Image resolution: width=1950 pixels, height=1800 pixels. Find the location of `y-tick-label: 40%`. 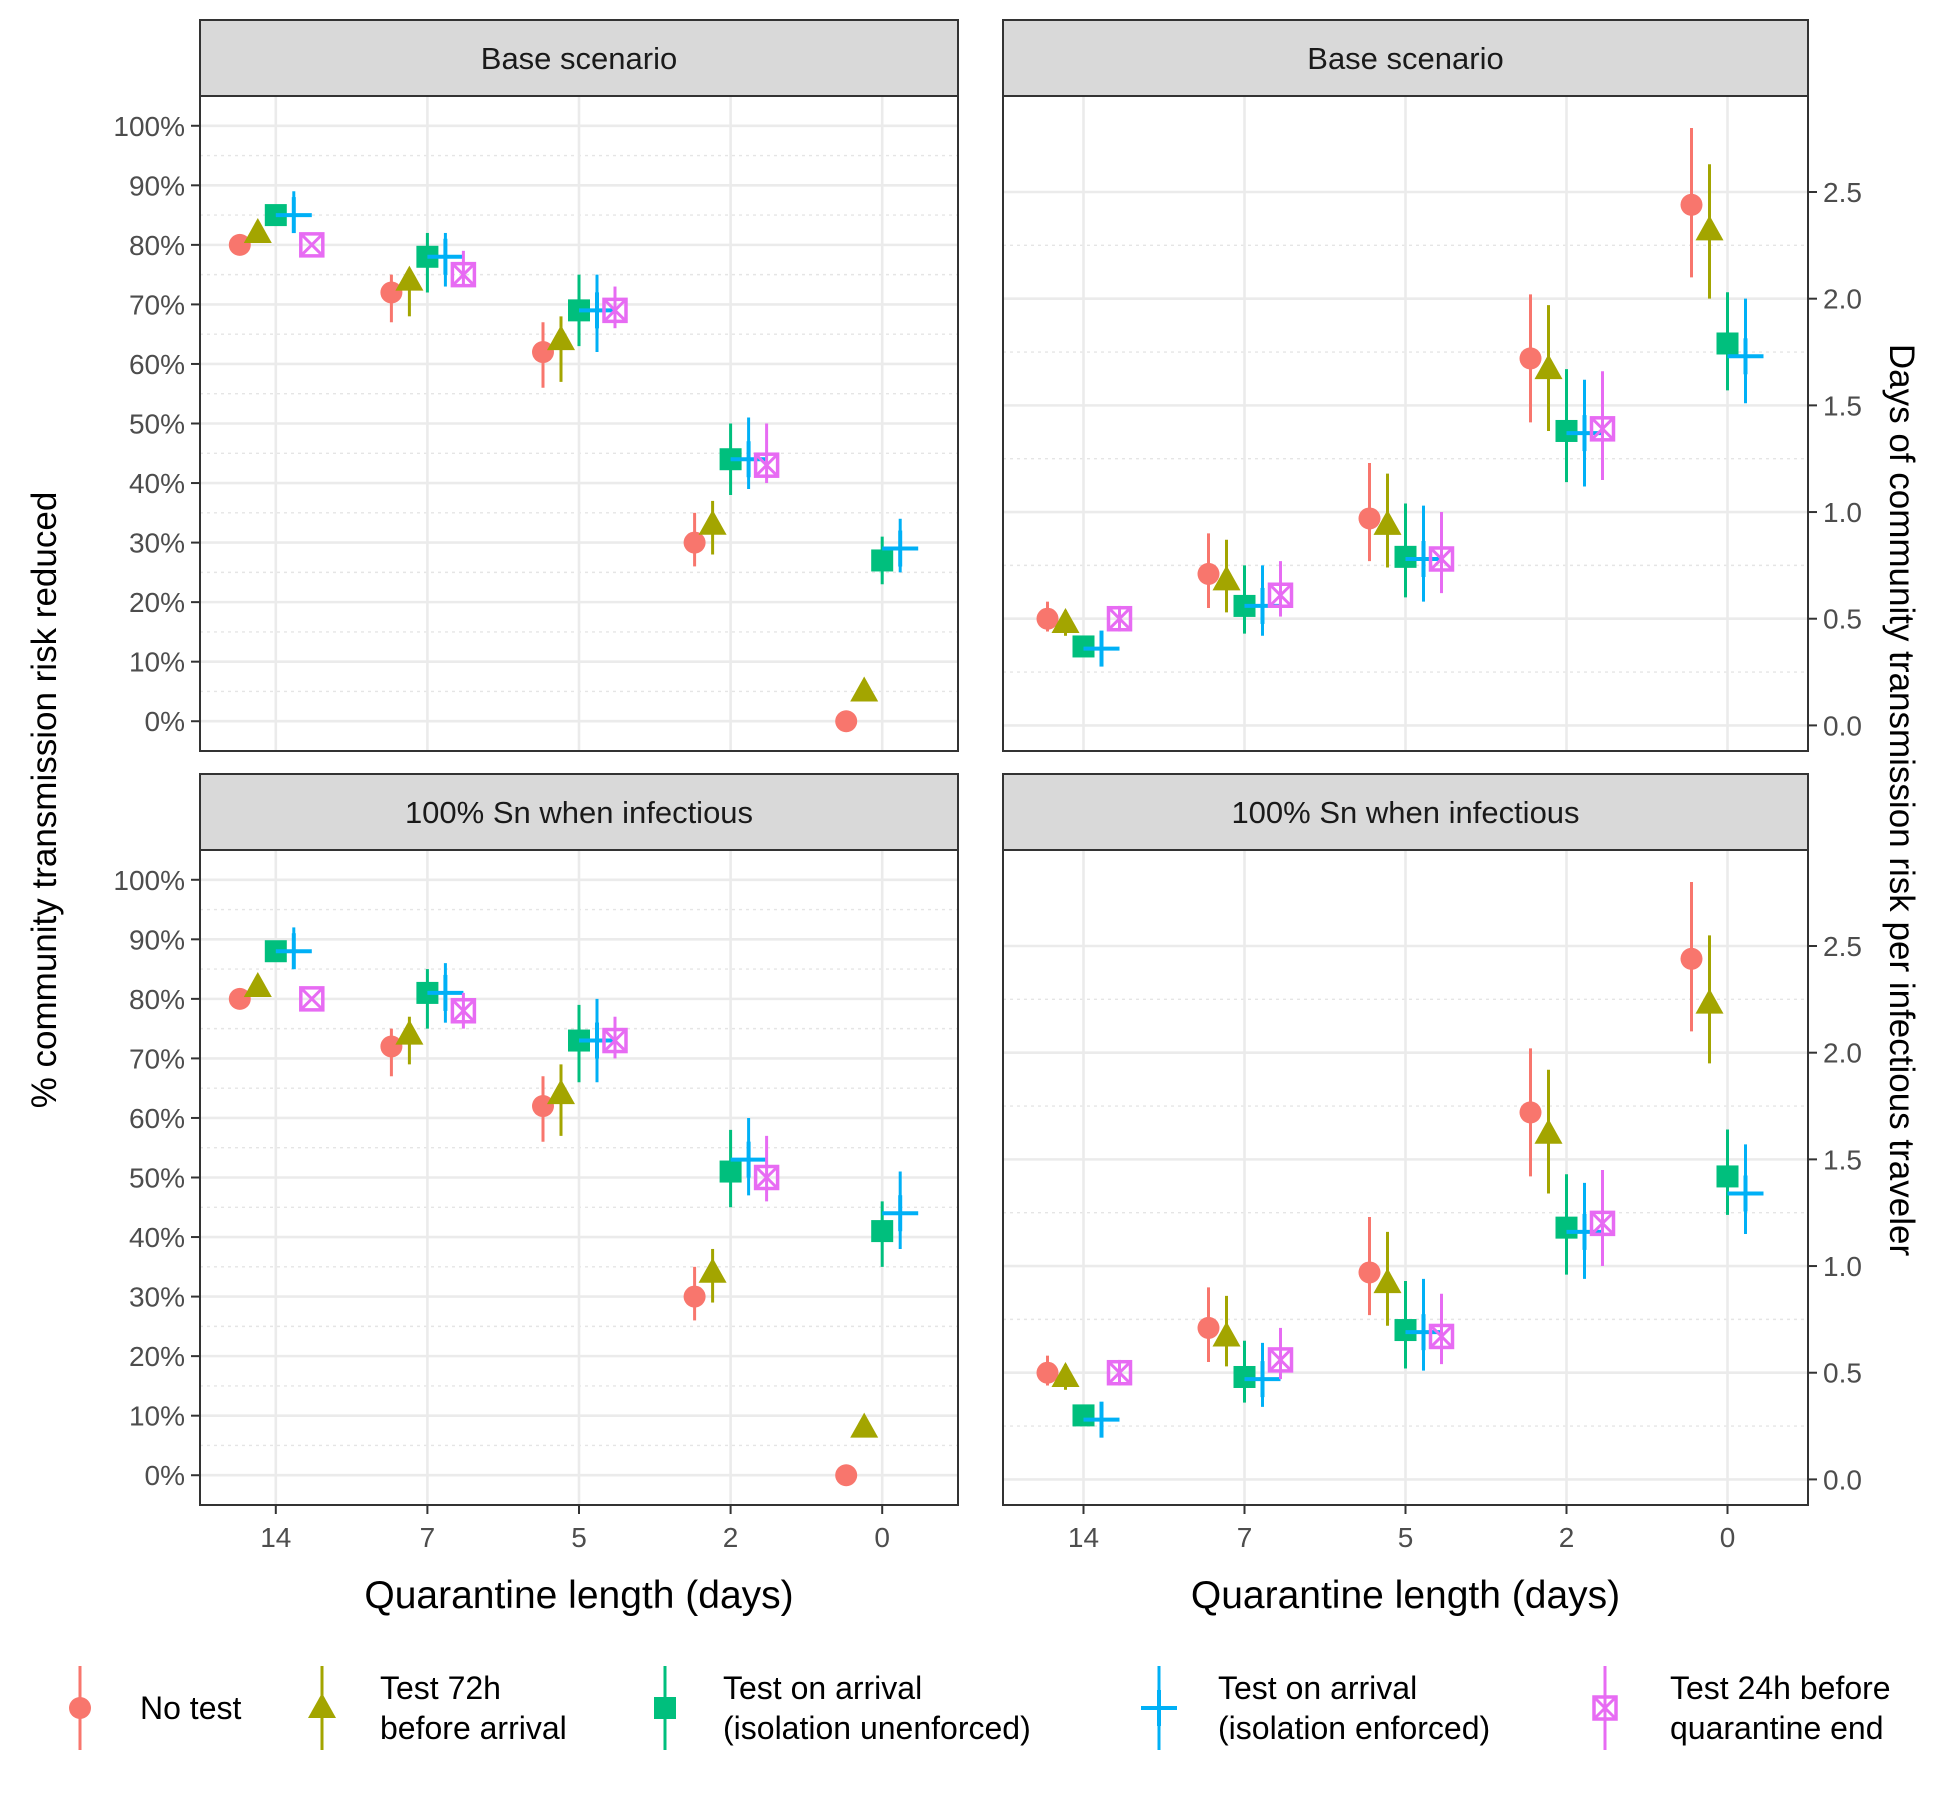

y-tick-label: 40% is located at coordinates (157, 1237).